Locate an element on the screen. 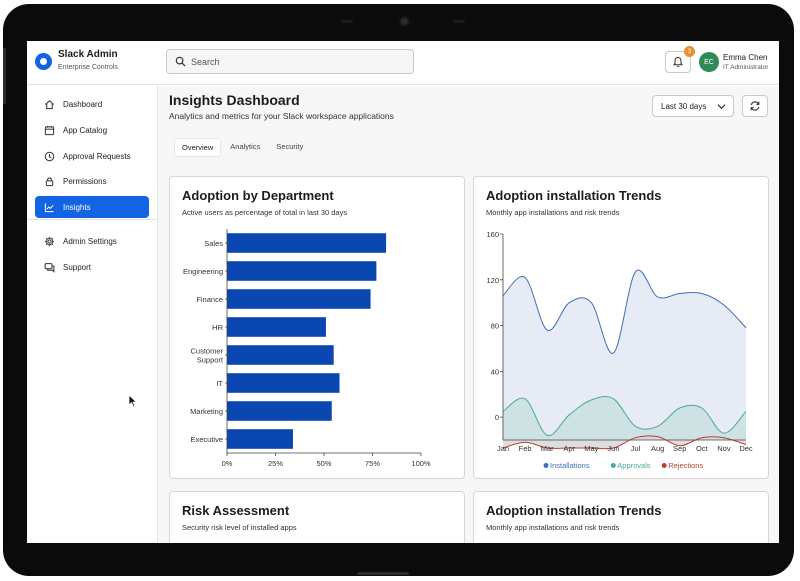 The width and height of the screenshot is (800, 581). sidebar-item-label: Insights is located at coordinates (77, 207).